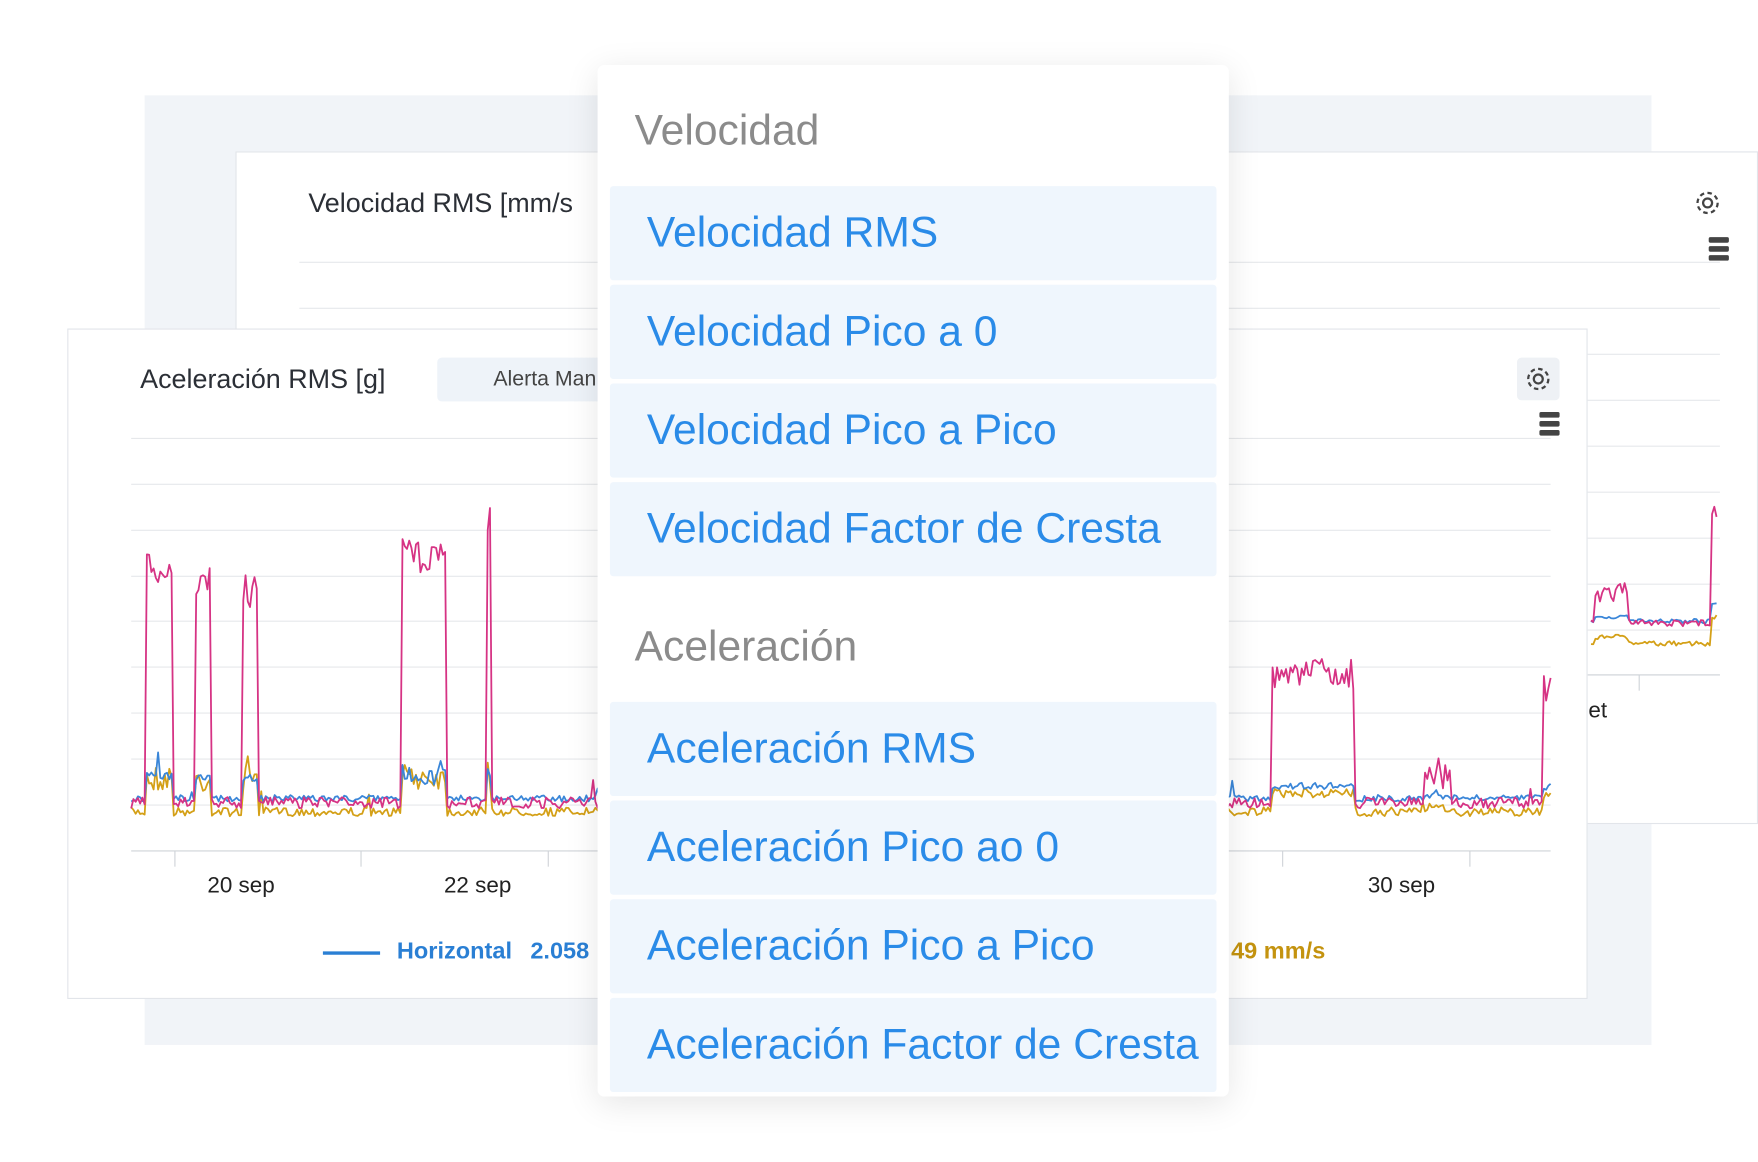 The image size is (1758, 1162). Describe the element at coordinates (545, 379) in the screenshot. I see `alert-label: Alerta Man` at that location.